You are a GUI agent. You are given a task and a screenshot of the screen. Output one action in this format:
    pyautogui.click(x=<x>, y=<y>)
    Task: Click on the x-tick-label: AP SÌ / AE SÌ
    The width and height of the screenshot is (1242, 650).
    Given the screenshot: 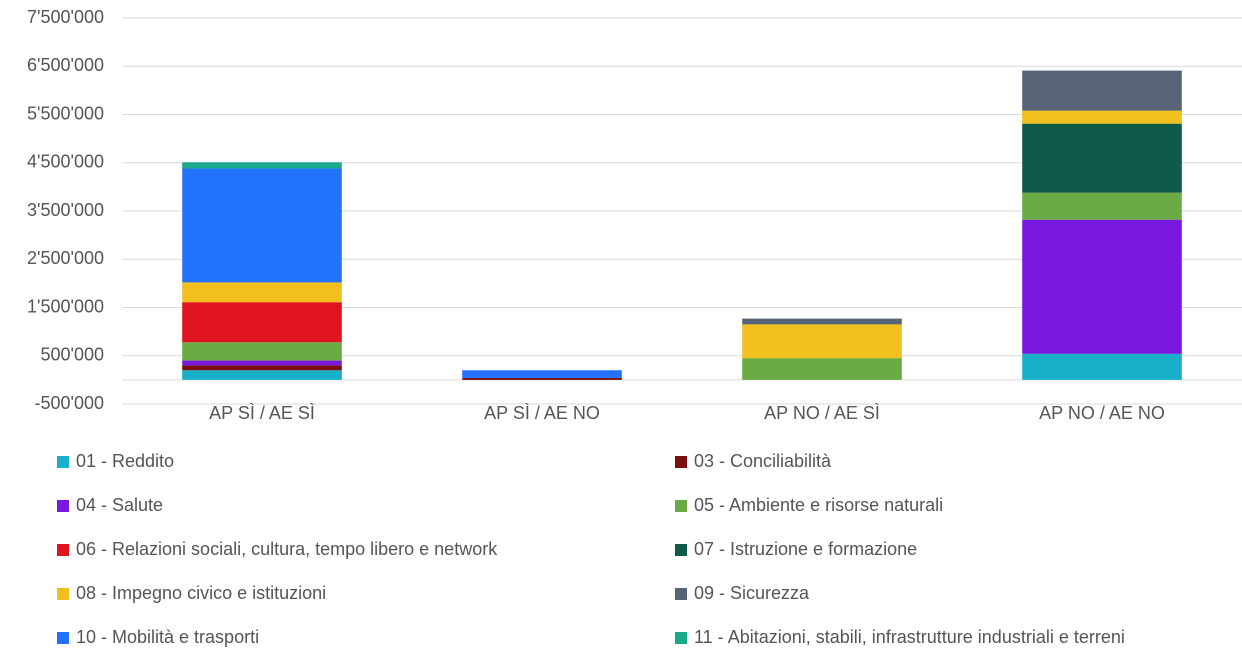 What is the action you would take?
    pyautogui.click(x=262, y=413)
    